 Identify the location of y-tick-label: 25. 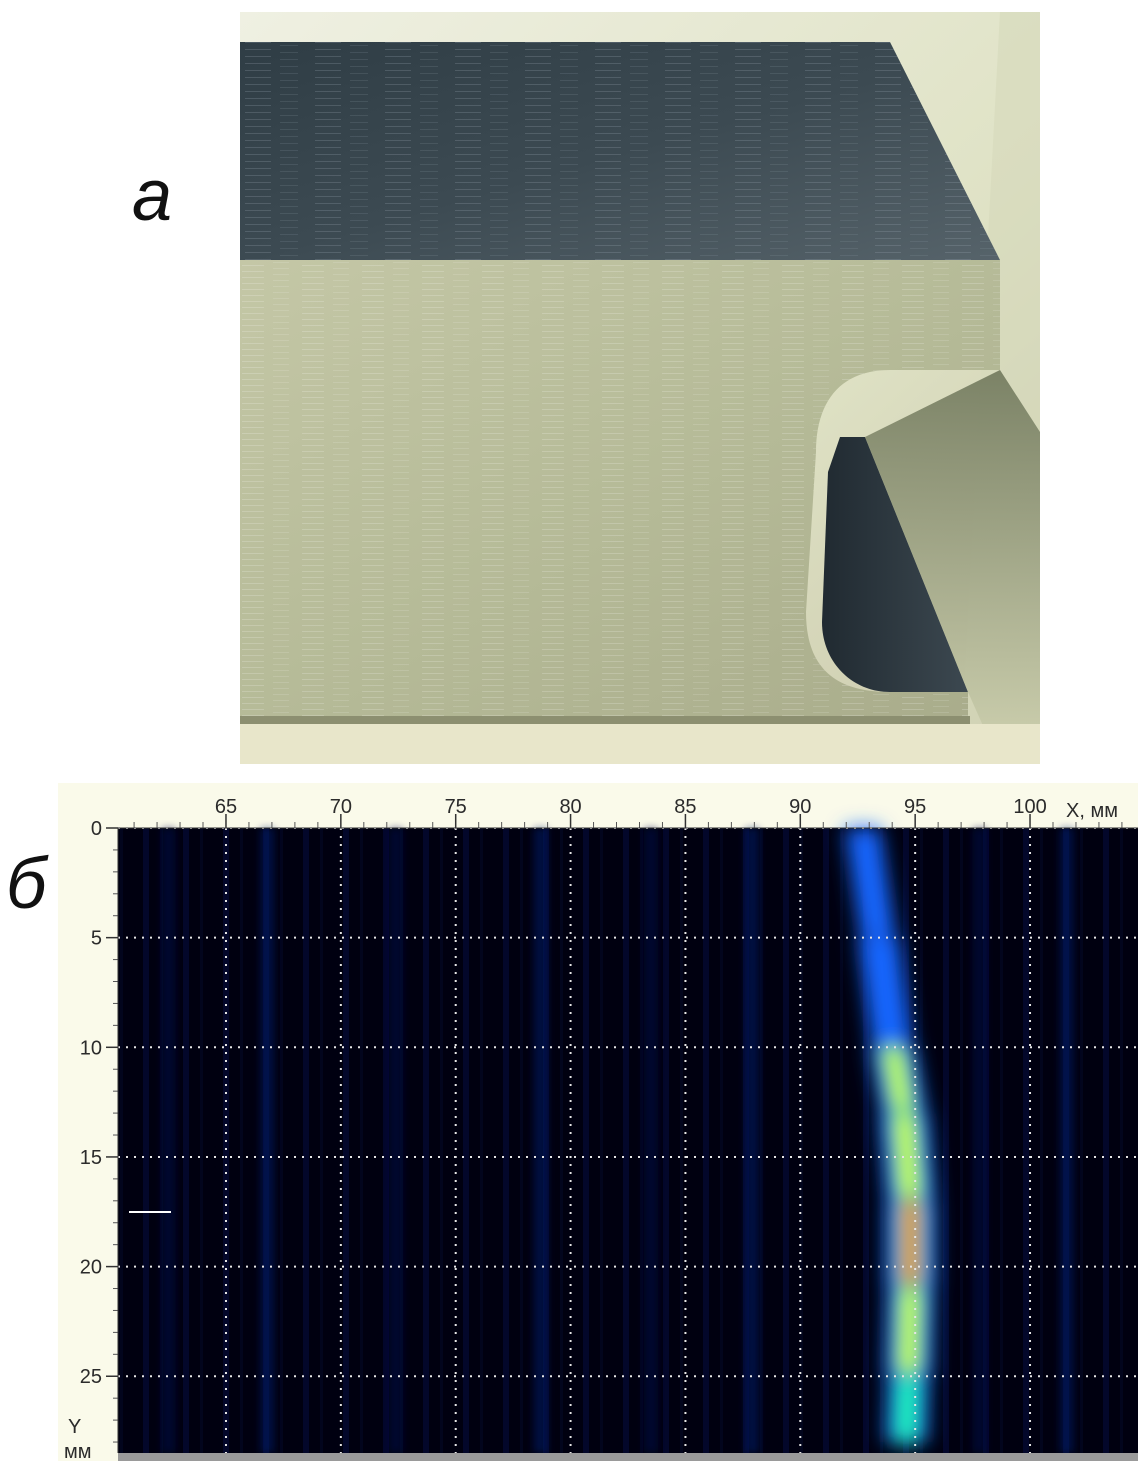
(91, 1377).